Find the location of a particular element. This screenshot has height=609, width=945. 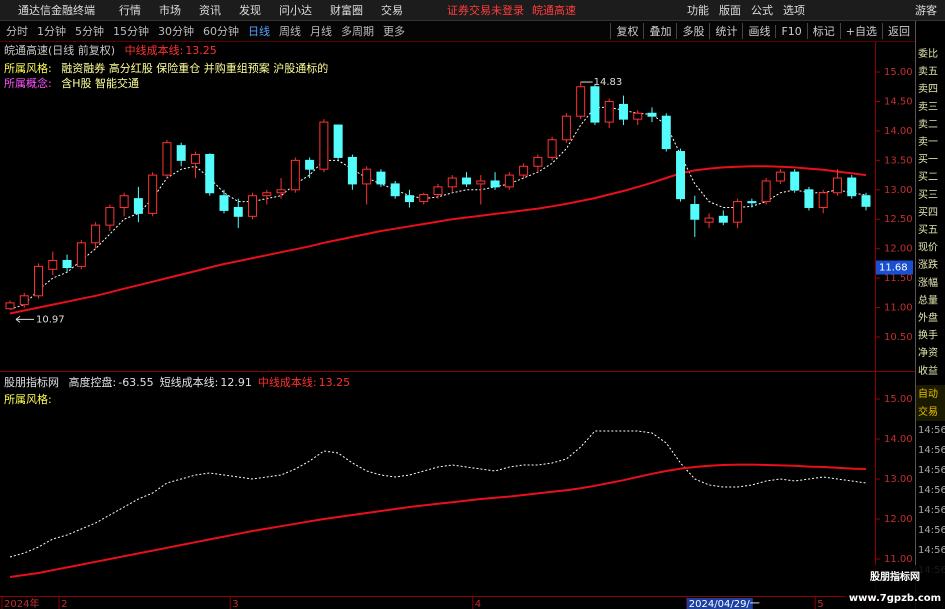

menu-item: 市场 is located at coordinates (170, 10).